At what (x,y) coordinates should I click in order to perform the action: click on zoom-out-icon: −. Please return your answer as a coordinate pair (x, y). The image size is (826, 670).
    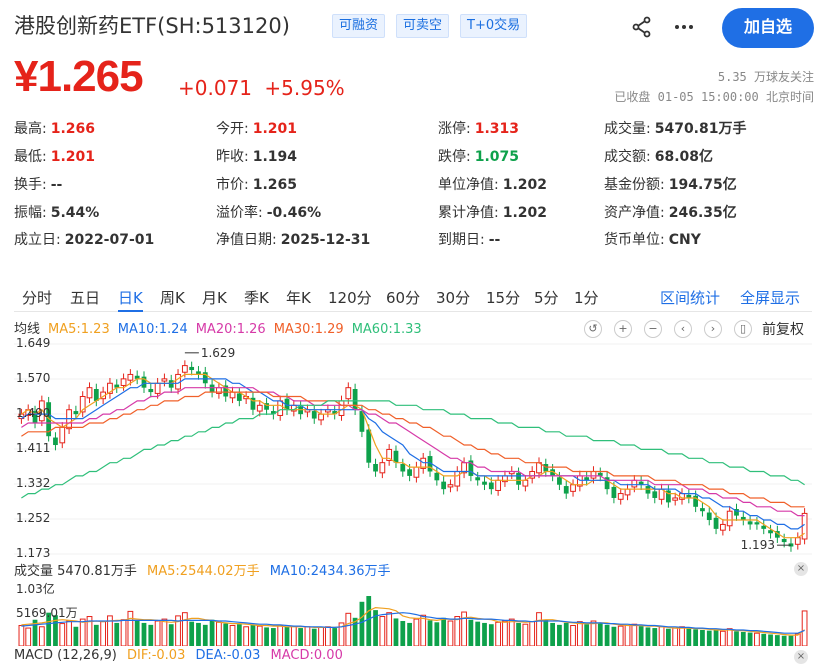
    Looking at the image, I should click on (653, 329).